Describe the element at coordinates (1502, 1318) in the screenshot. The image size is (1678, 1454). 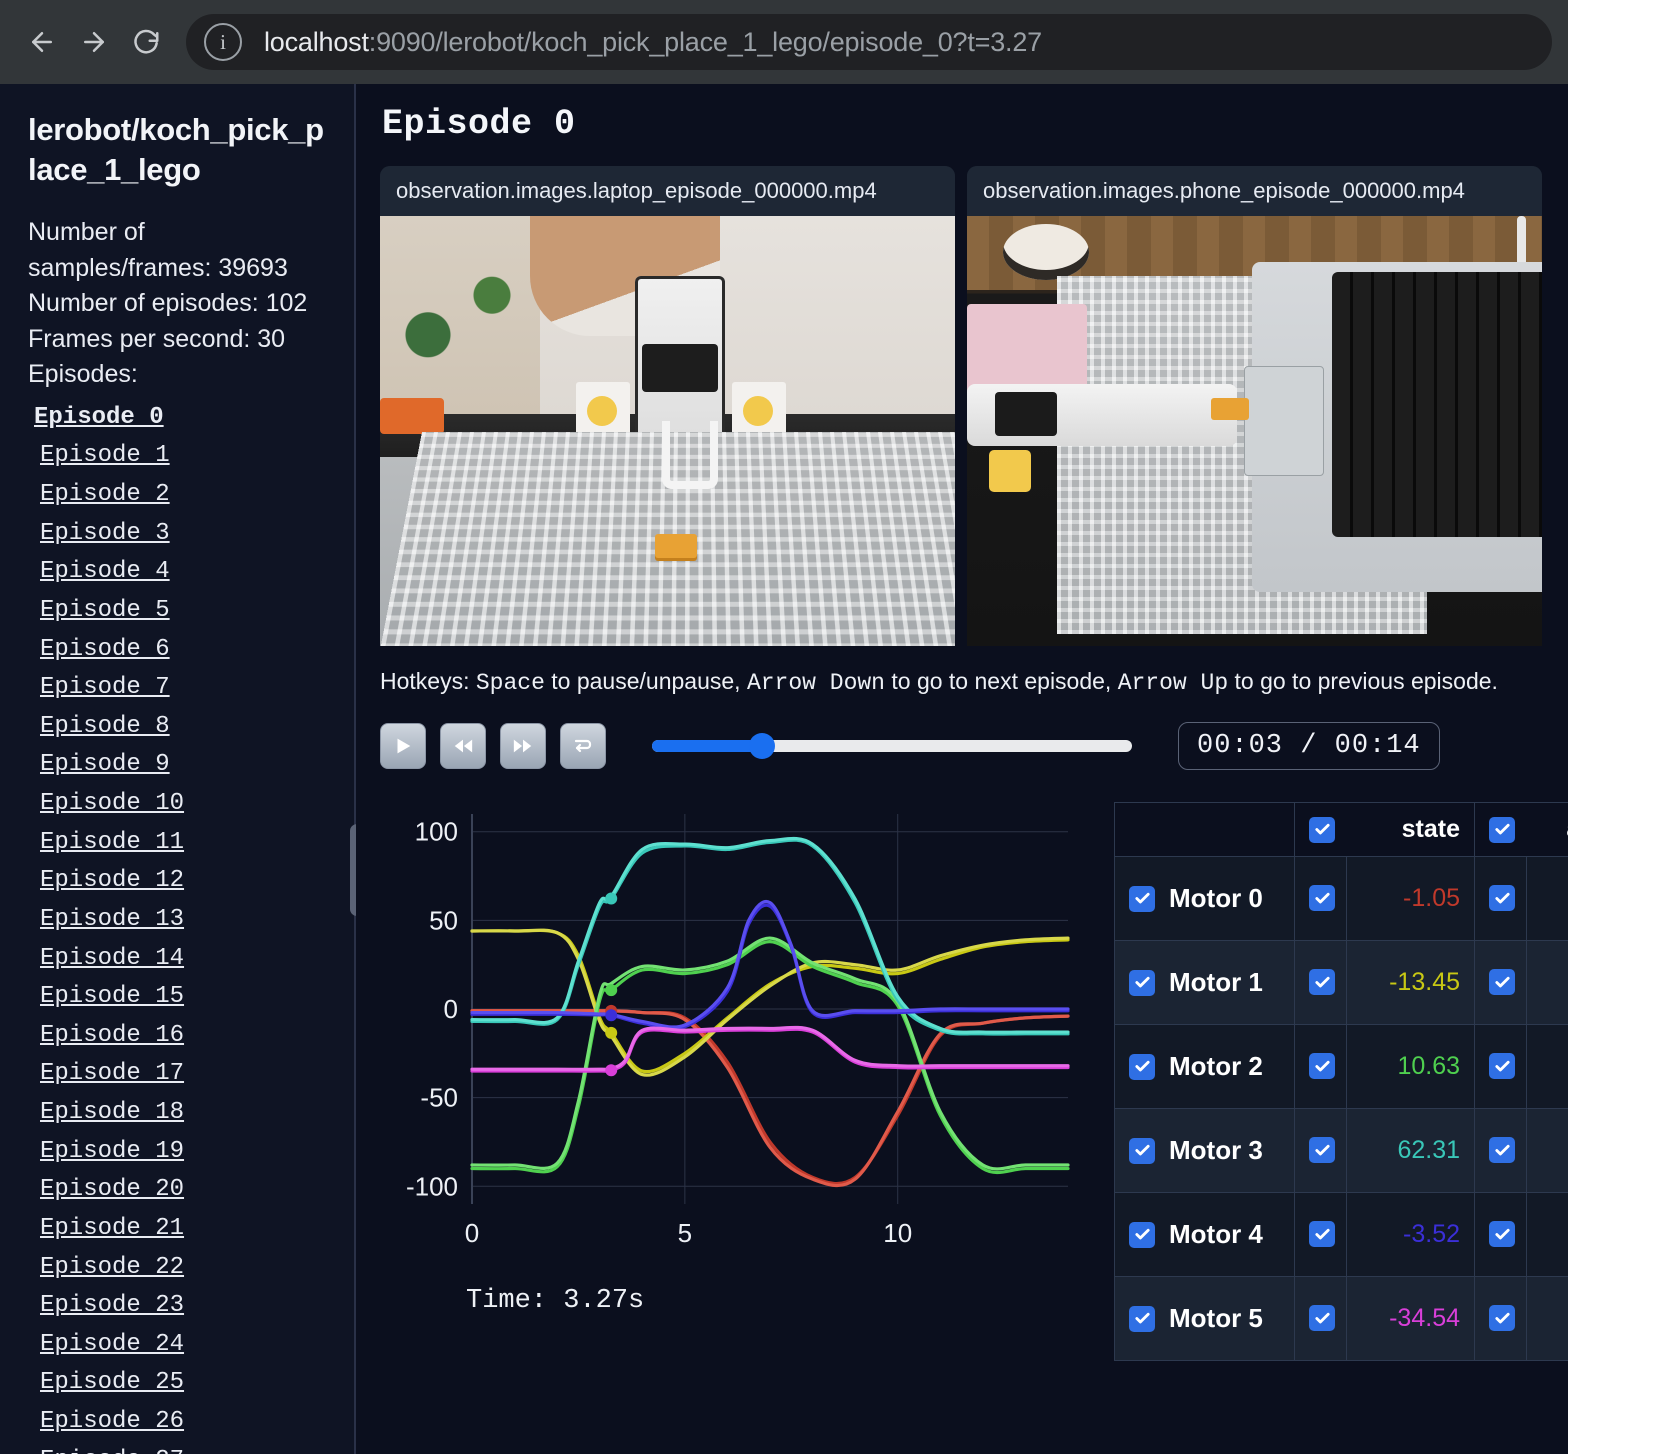
I see `motor-5-action-checkbox` at that location.